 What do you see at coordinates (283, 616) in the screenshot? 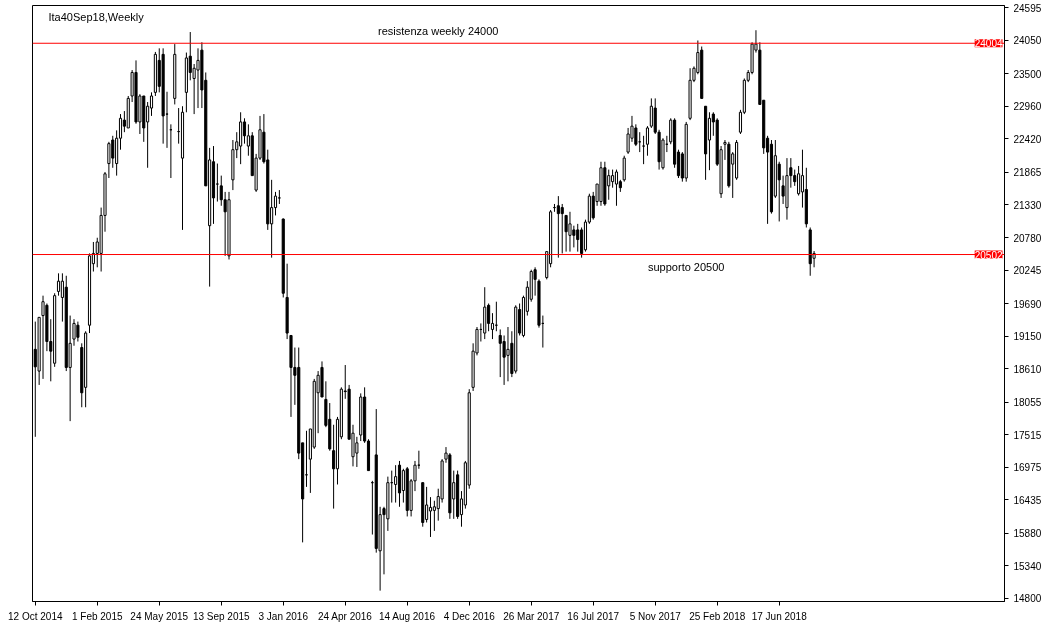
I see `x-tick-label: 3 Jan 2016` at bounding box center [283, 616].